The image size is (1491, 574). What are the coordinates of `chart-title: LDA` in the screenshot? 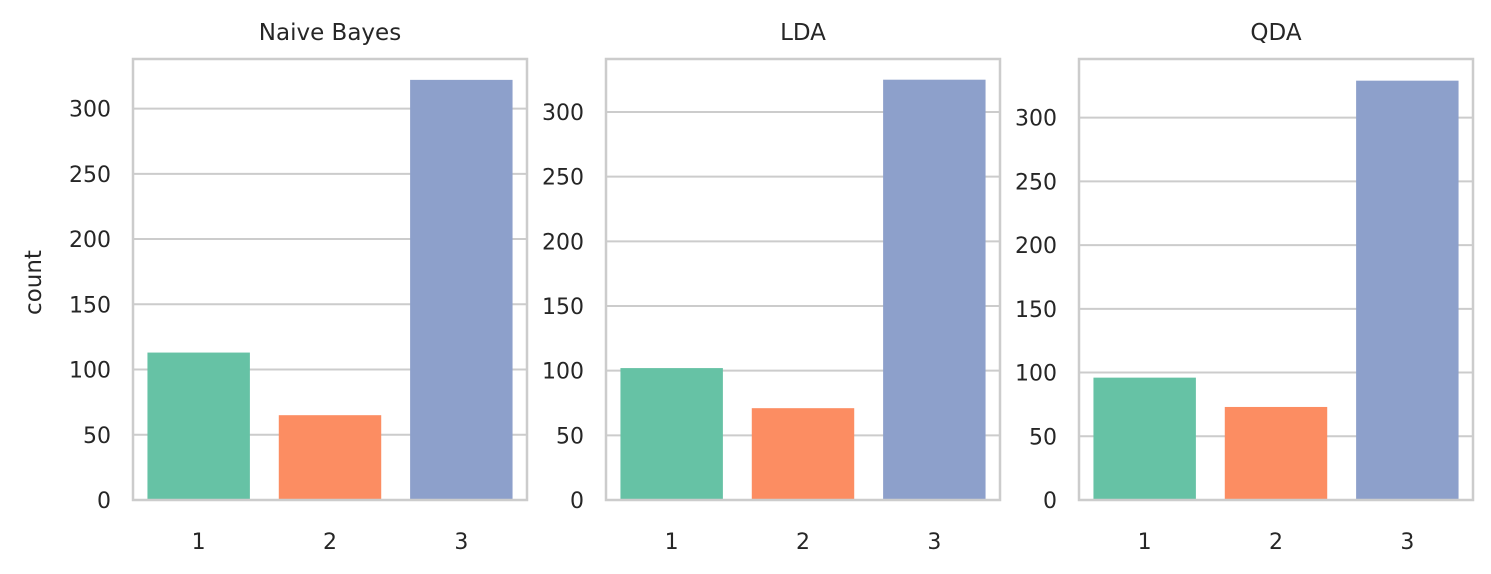 It's located at (803, 33).